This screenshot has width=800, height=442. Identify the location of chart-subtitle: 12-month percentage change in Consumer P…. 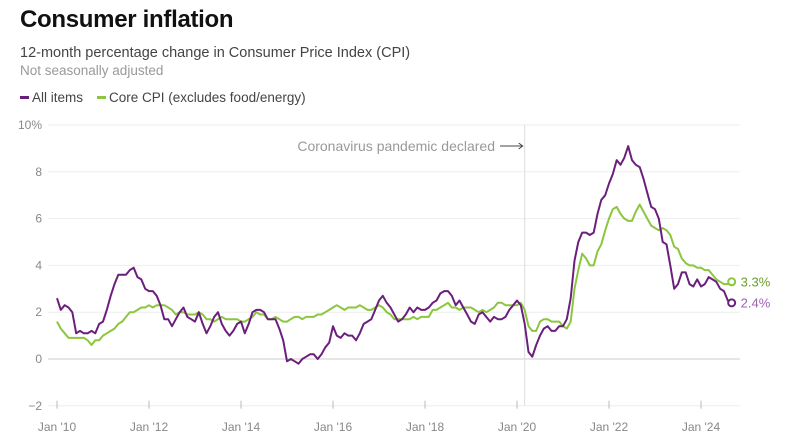
(215, 53).